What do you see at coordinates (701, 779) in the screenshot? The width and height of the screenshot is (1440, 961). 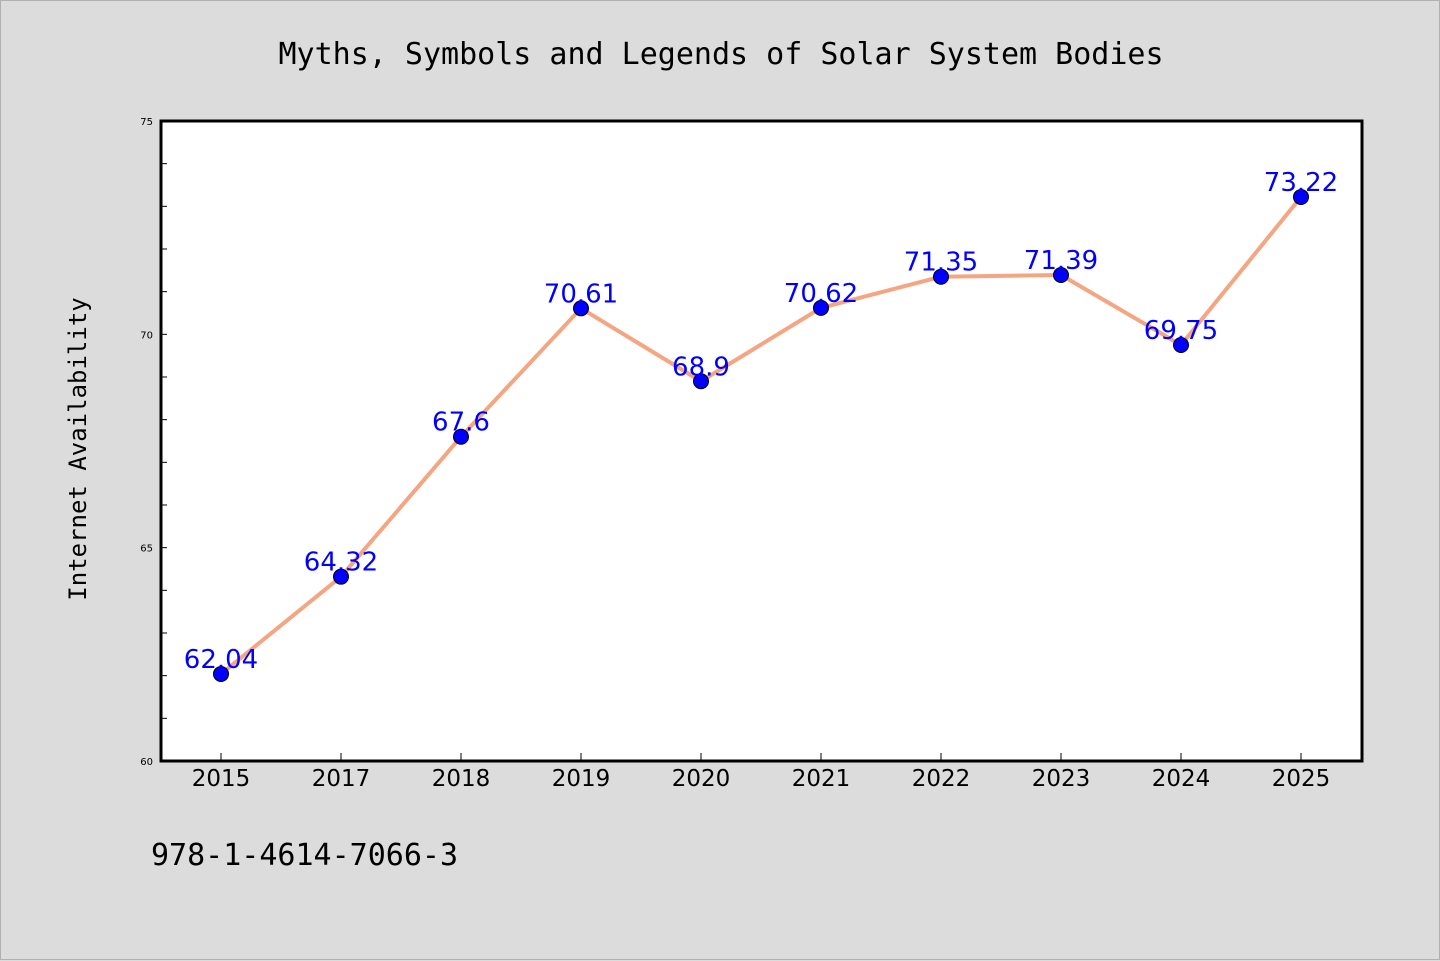 I see `x-tick-label: 2020` at bounding box center [701, 779].